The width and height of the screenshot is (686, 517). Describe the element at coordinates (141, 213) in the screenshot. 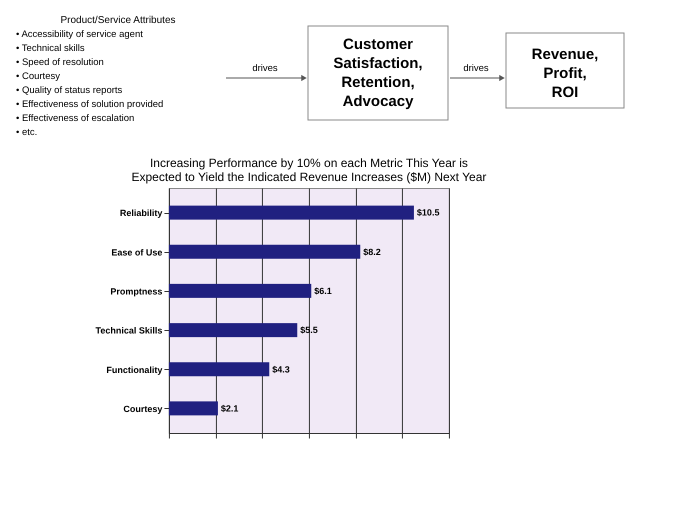

I see `y-tick-label: Reliability` at that location.